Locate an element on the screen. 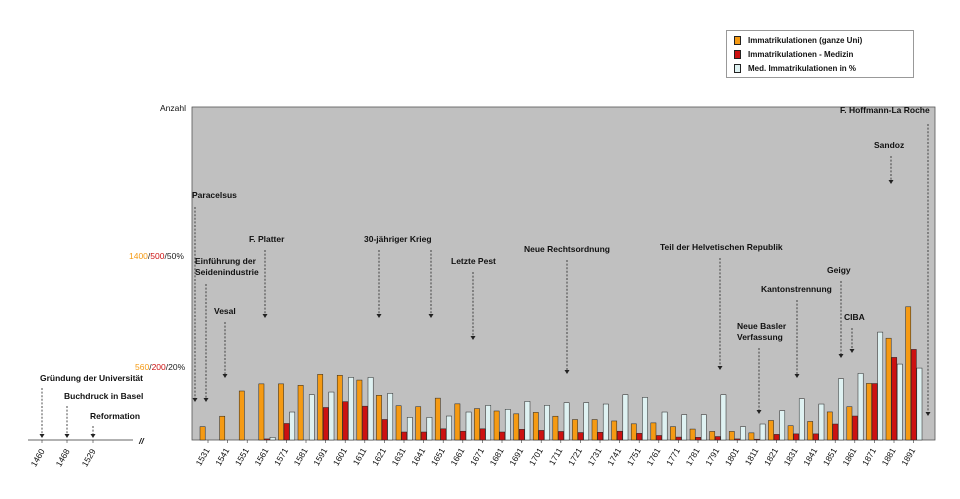 The width and height of the screenshot is (960, 499). early-event-gr-ndung-der-universit-t-arrowhead is located at coordinates (42, 436).